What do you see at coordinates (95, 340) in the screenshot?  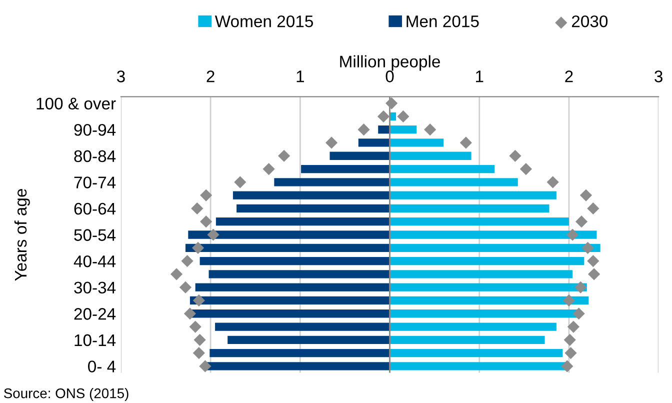 I see `y-tick-label: 10-14` at bounding box center [95, 340].